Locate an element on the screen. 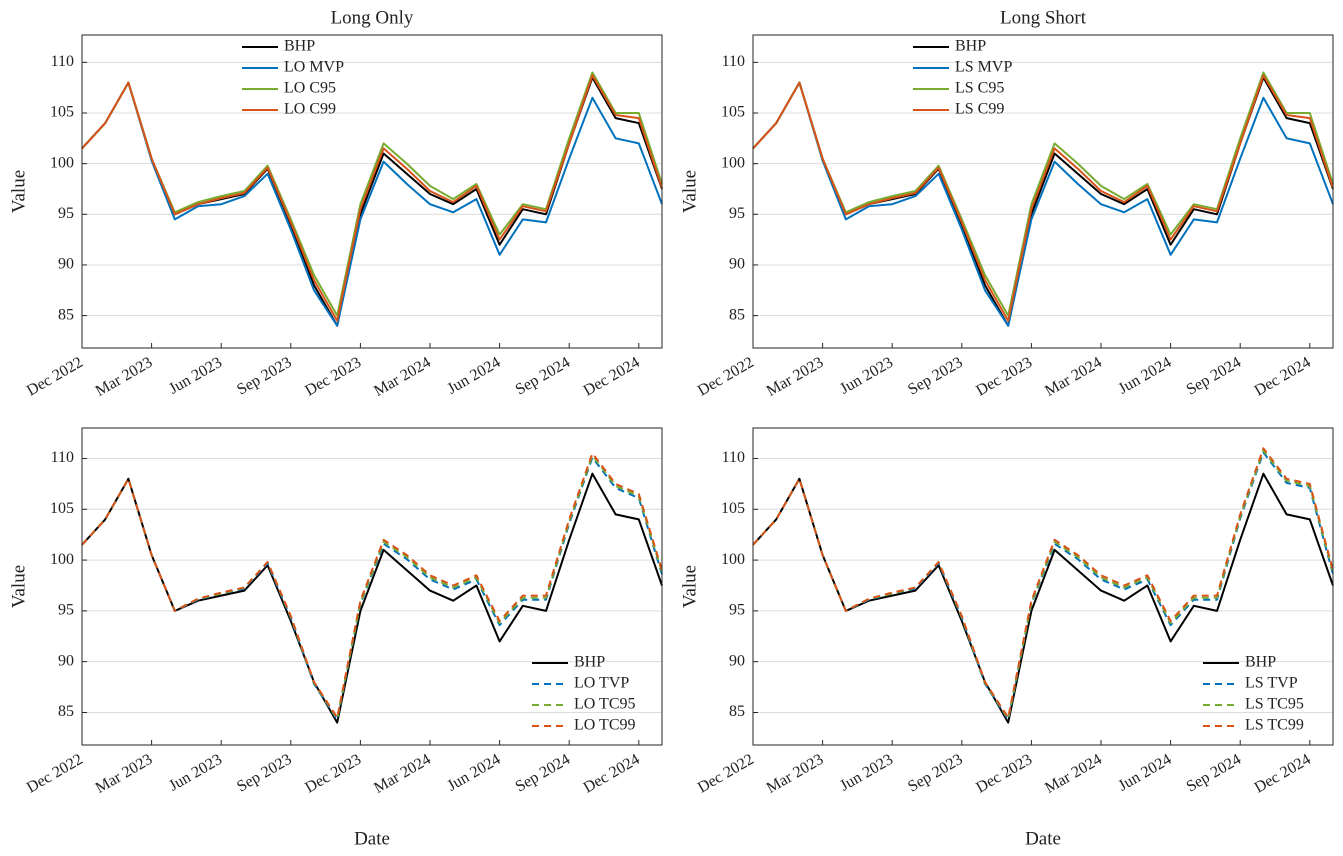  legend-label: LS MVP is located at coordinates (983, 67).